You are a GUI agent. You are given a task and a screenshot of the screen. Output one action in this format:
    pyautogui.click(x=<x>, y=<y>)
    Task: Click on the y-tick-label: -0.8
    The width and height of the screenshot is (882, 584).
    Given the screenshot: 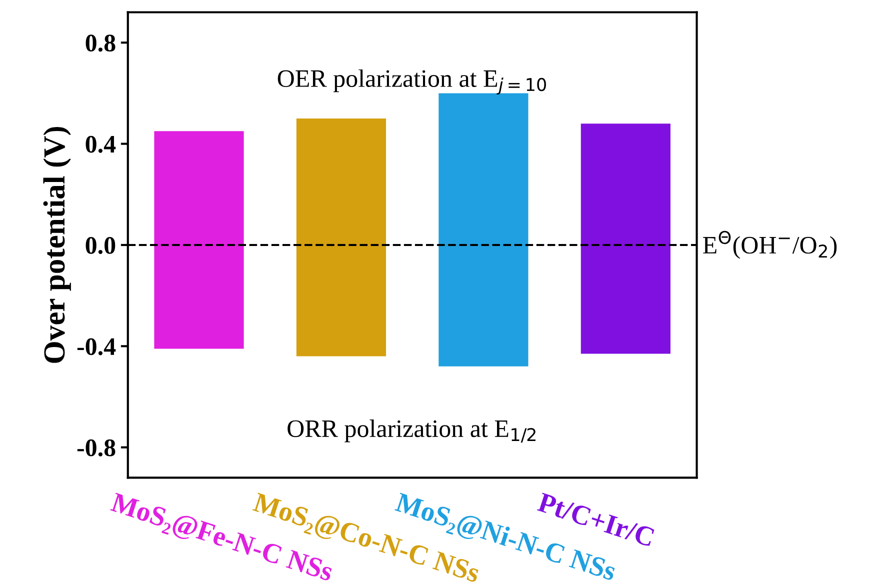 What is the action you would take?
    pyautogui.click(x=96, y=447)
    